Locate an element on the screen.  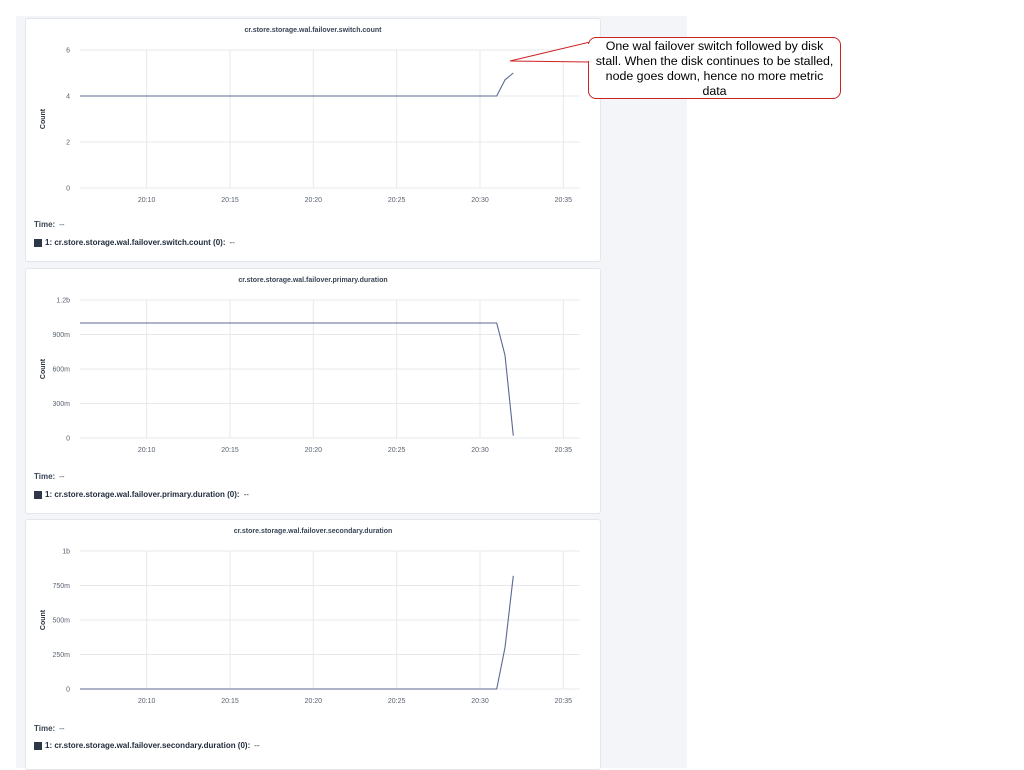
y-tick-label: 1.2b is located at coordinates (63, 301).